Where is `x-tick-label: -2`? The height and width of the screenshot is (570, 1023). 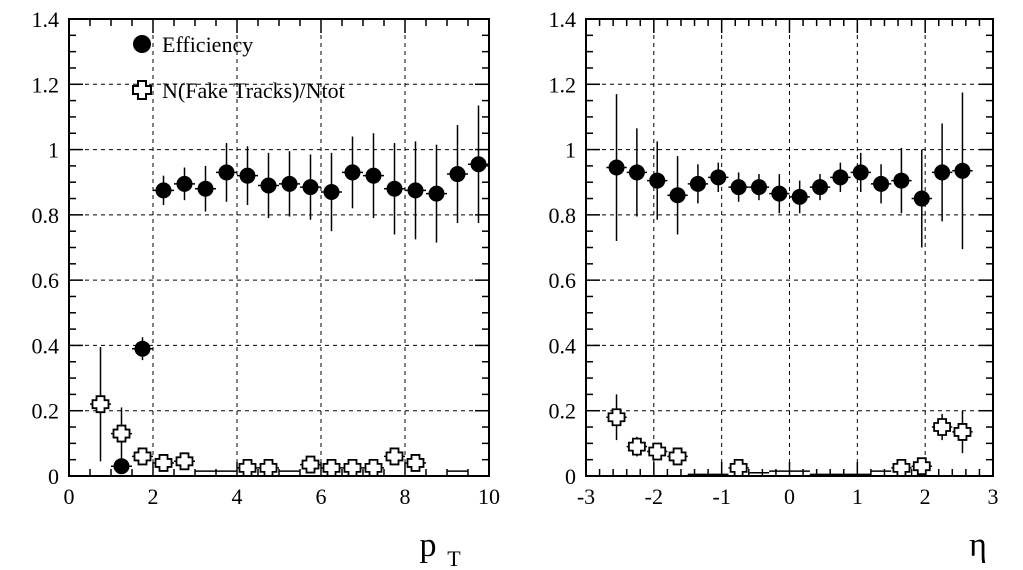
x-tick-label: -2 is located at coordinates (654, 496).